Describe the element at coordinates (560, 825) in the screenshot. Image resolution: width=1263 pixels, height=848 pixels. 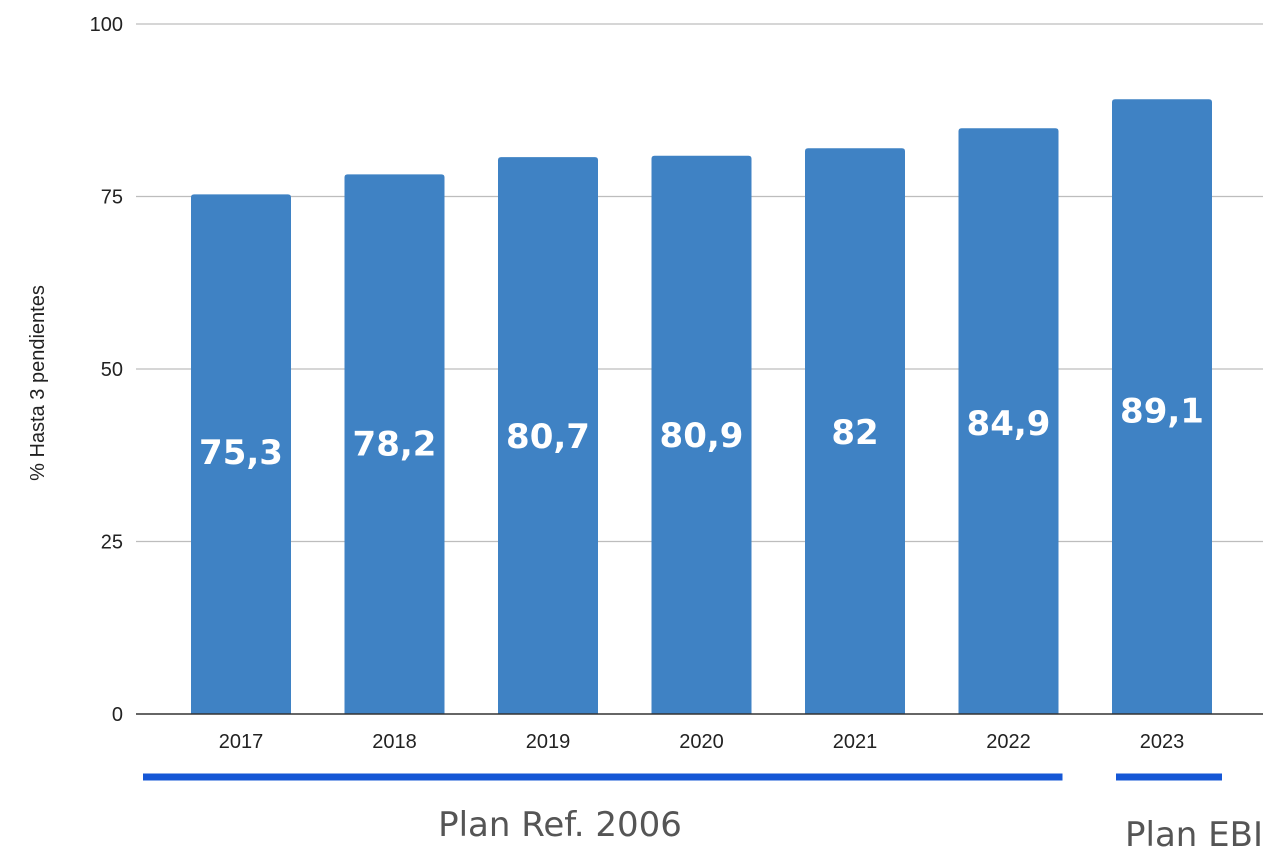
I see `plan-group-label: Plan Ref. 2006` at that location.